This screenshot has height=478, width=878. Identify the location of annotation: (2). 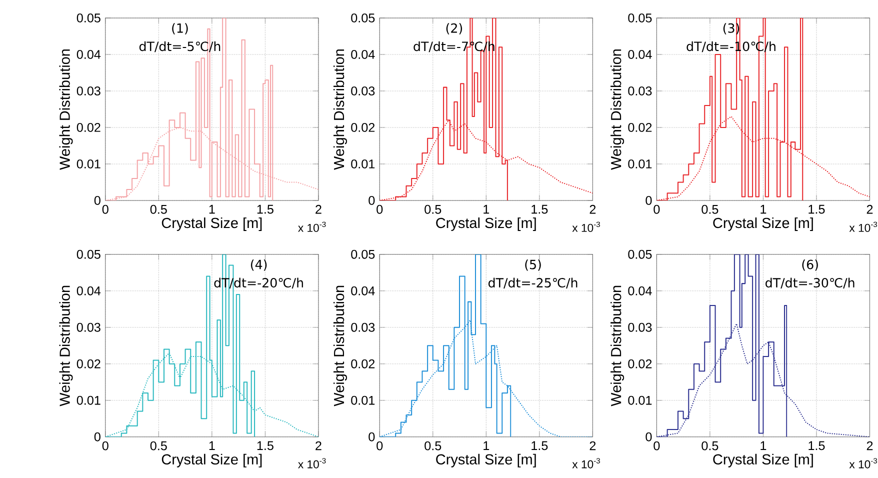
(454, 29).